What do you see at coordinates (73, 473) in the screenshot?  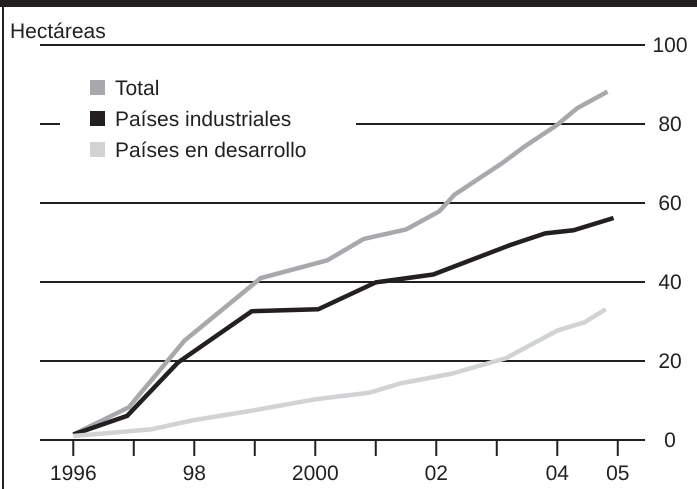 I see `x-tick-label: 1996` at bounding box center [73, 473].